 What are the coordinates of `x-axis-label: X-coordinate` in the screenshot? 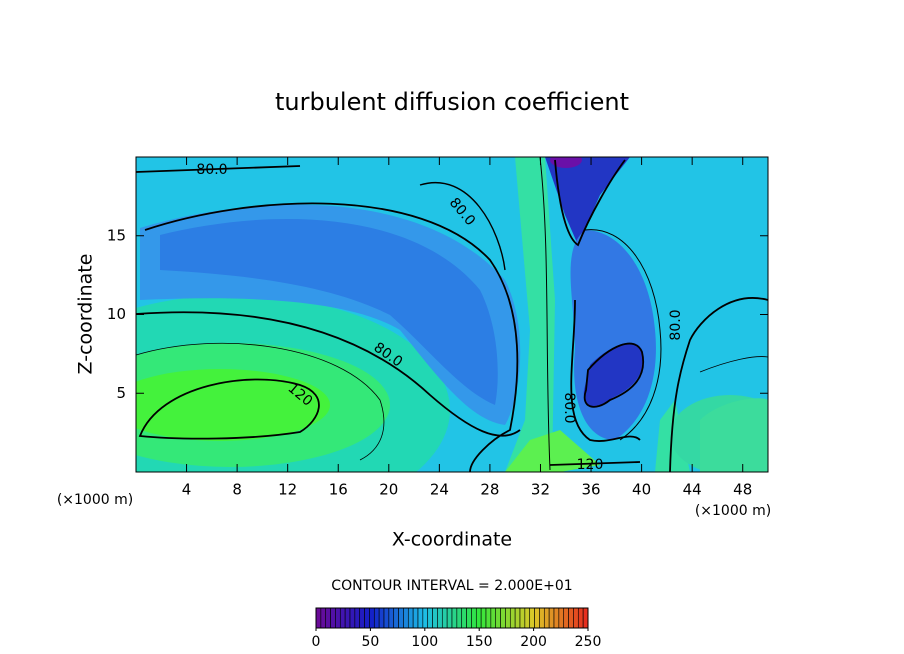 It's located at (452, 540).